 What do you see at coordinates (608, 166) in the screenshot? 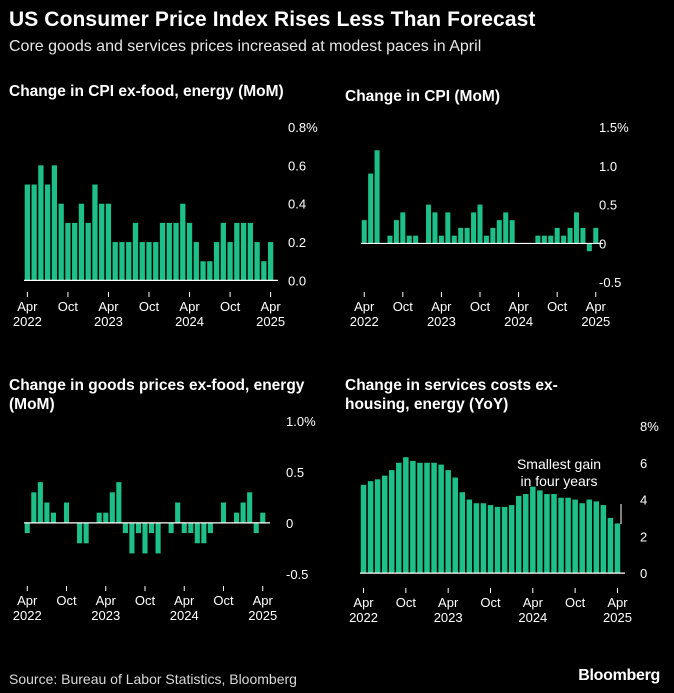
I see `y-tick-label: 1.0` at bounding box center [608, 166].